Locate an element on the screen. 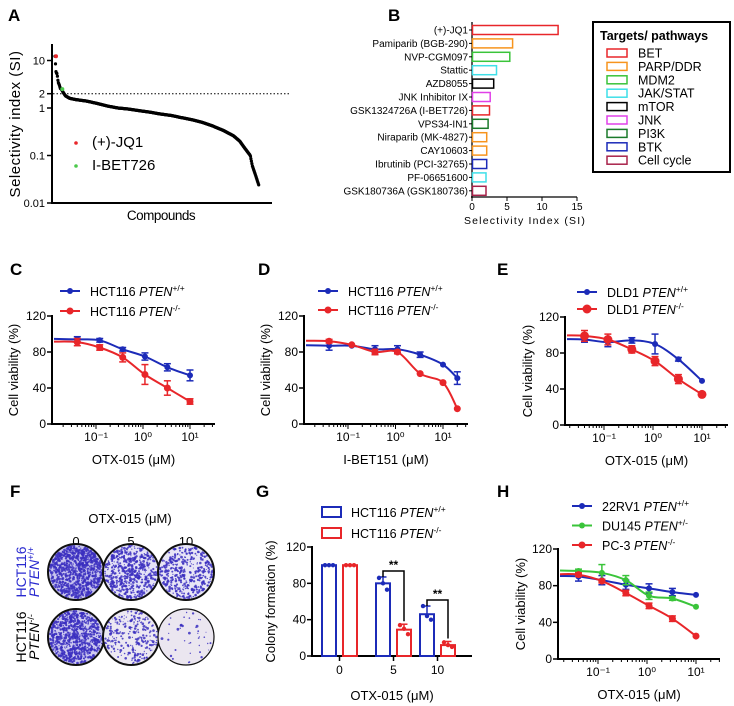  colony-dish is located at coordinates (76, 637).